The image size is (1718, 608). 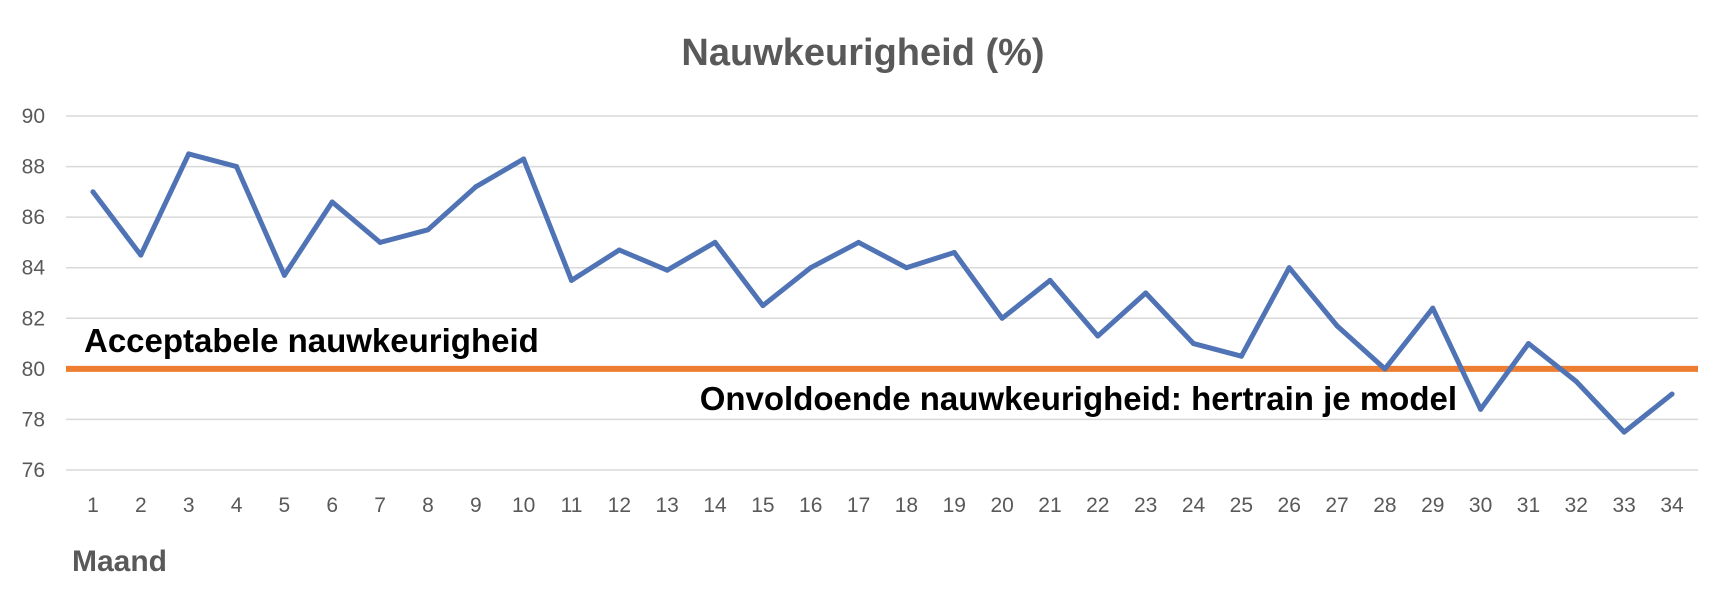 What do you see at coordinates (1289, 505) in the screenshot?
I see `x-tick-label: 26` at bounding box center [1289, 505].